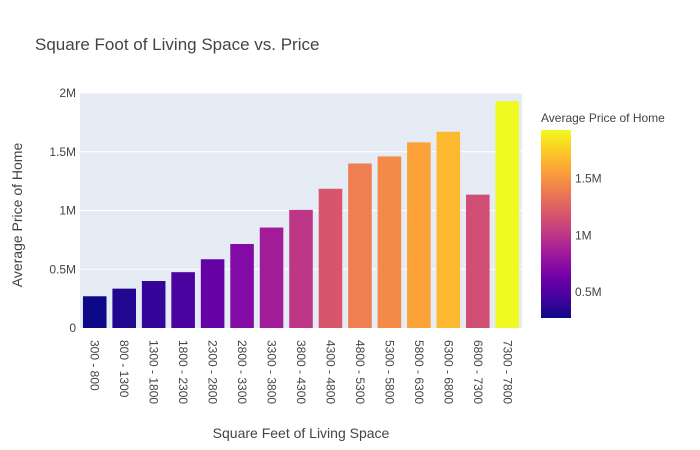 The width and height of the screenshot is (700, 450). Describe the element at coordinates (588, 292) in the screenshot. I see `colorbar-tick-label: 0.5M` at that location.